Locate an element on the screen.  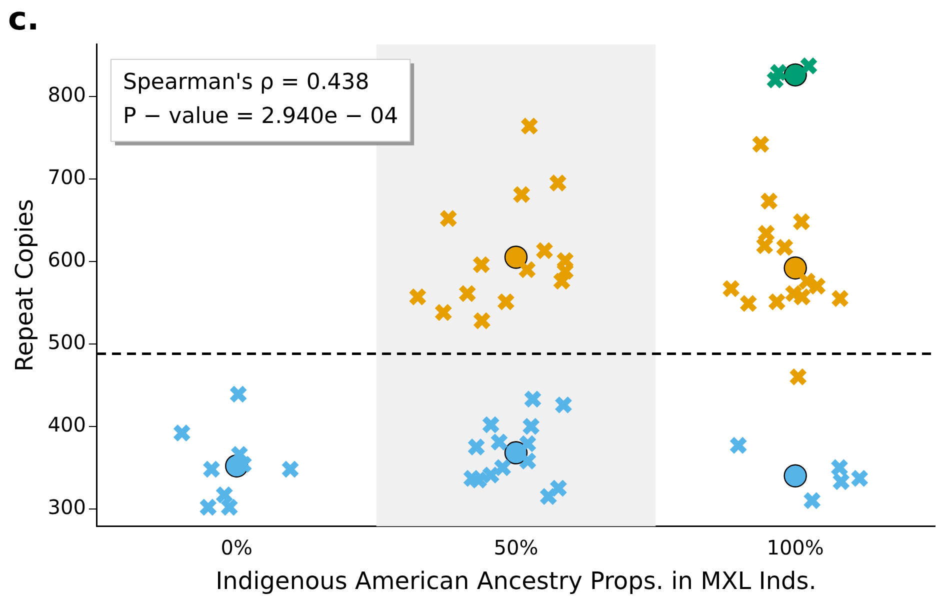
y-tick-label: 400 is located at coordinates (67, 424).